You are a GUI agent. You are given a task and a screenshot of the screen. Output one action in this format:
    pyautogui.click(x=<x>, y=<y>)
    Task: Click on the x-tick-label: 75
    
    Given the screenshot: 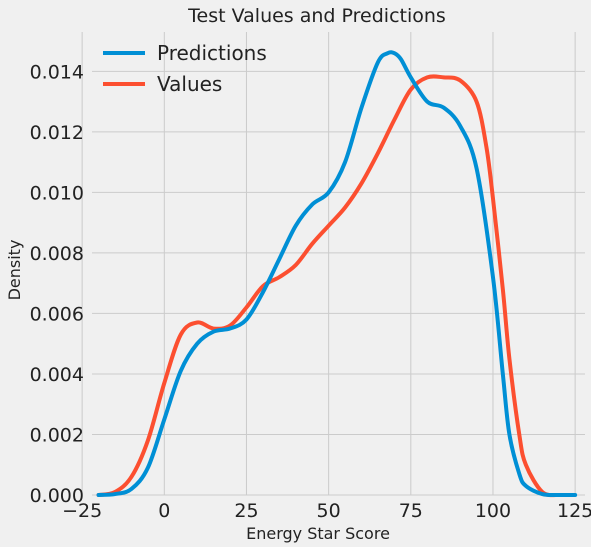 What is the action you would take?
    pyautogui.click(x=411, y=511)
    